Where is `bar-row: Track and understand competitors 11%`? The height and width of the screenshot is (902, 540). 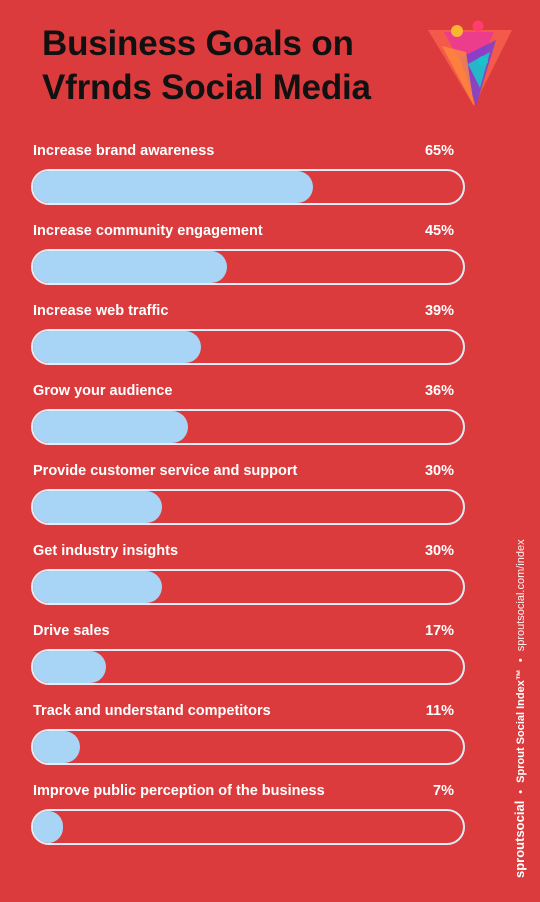 bar-row: Track and understand competitors 11% is located at coordinates (247, 740).